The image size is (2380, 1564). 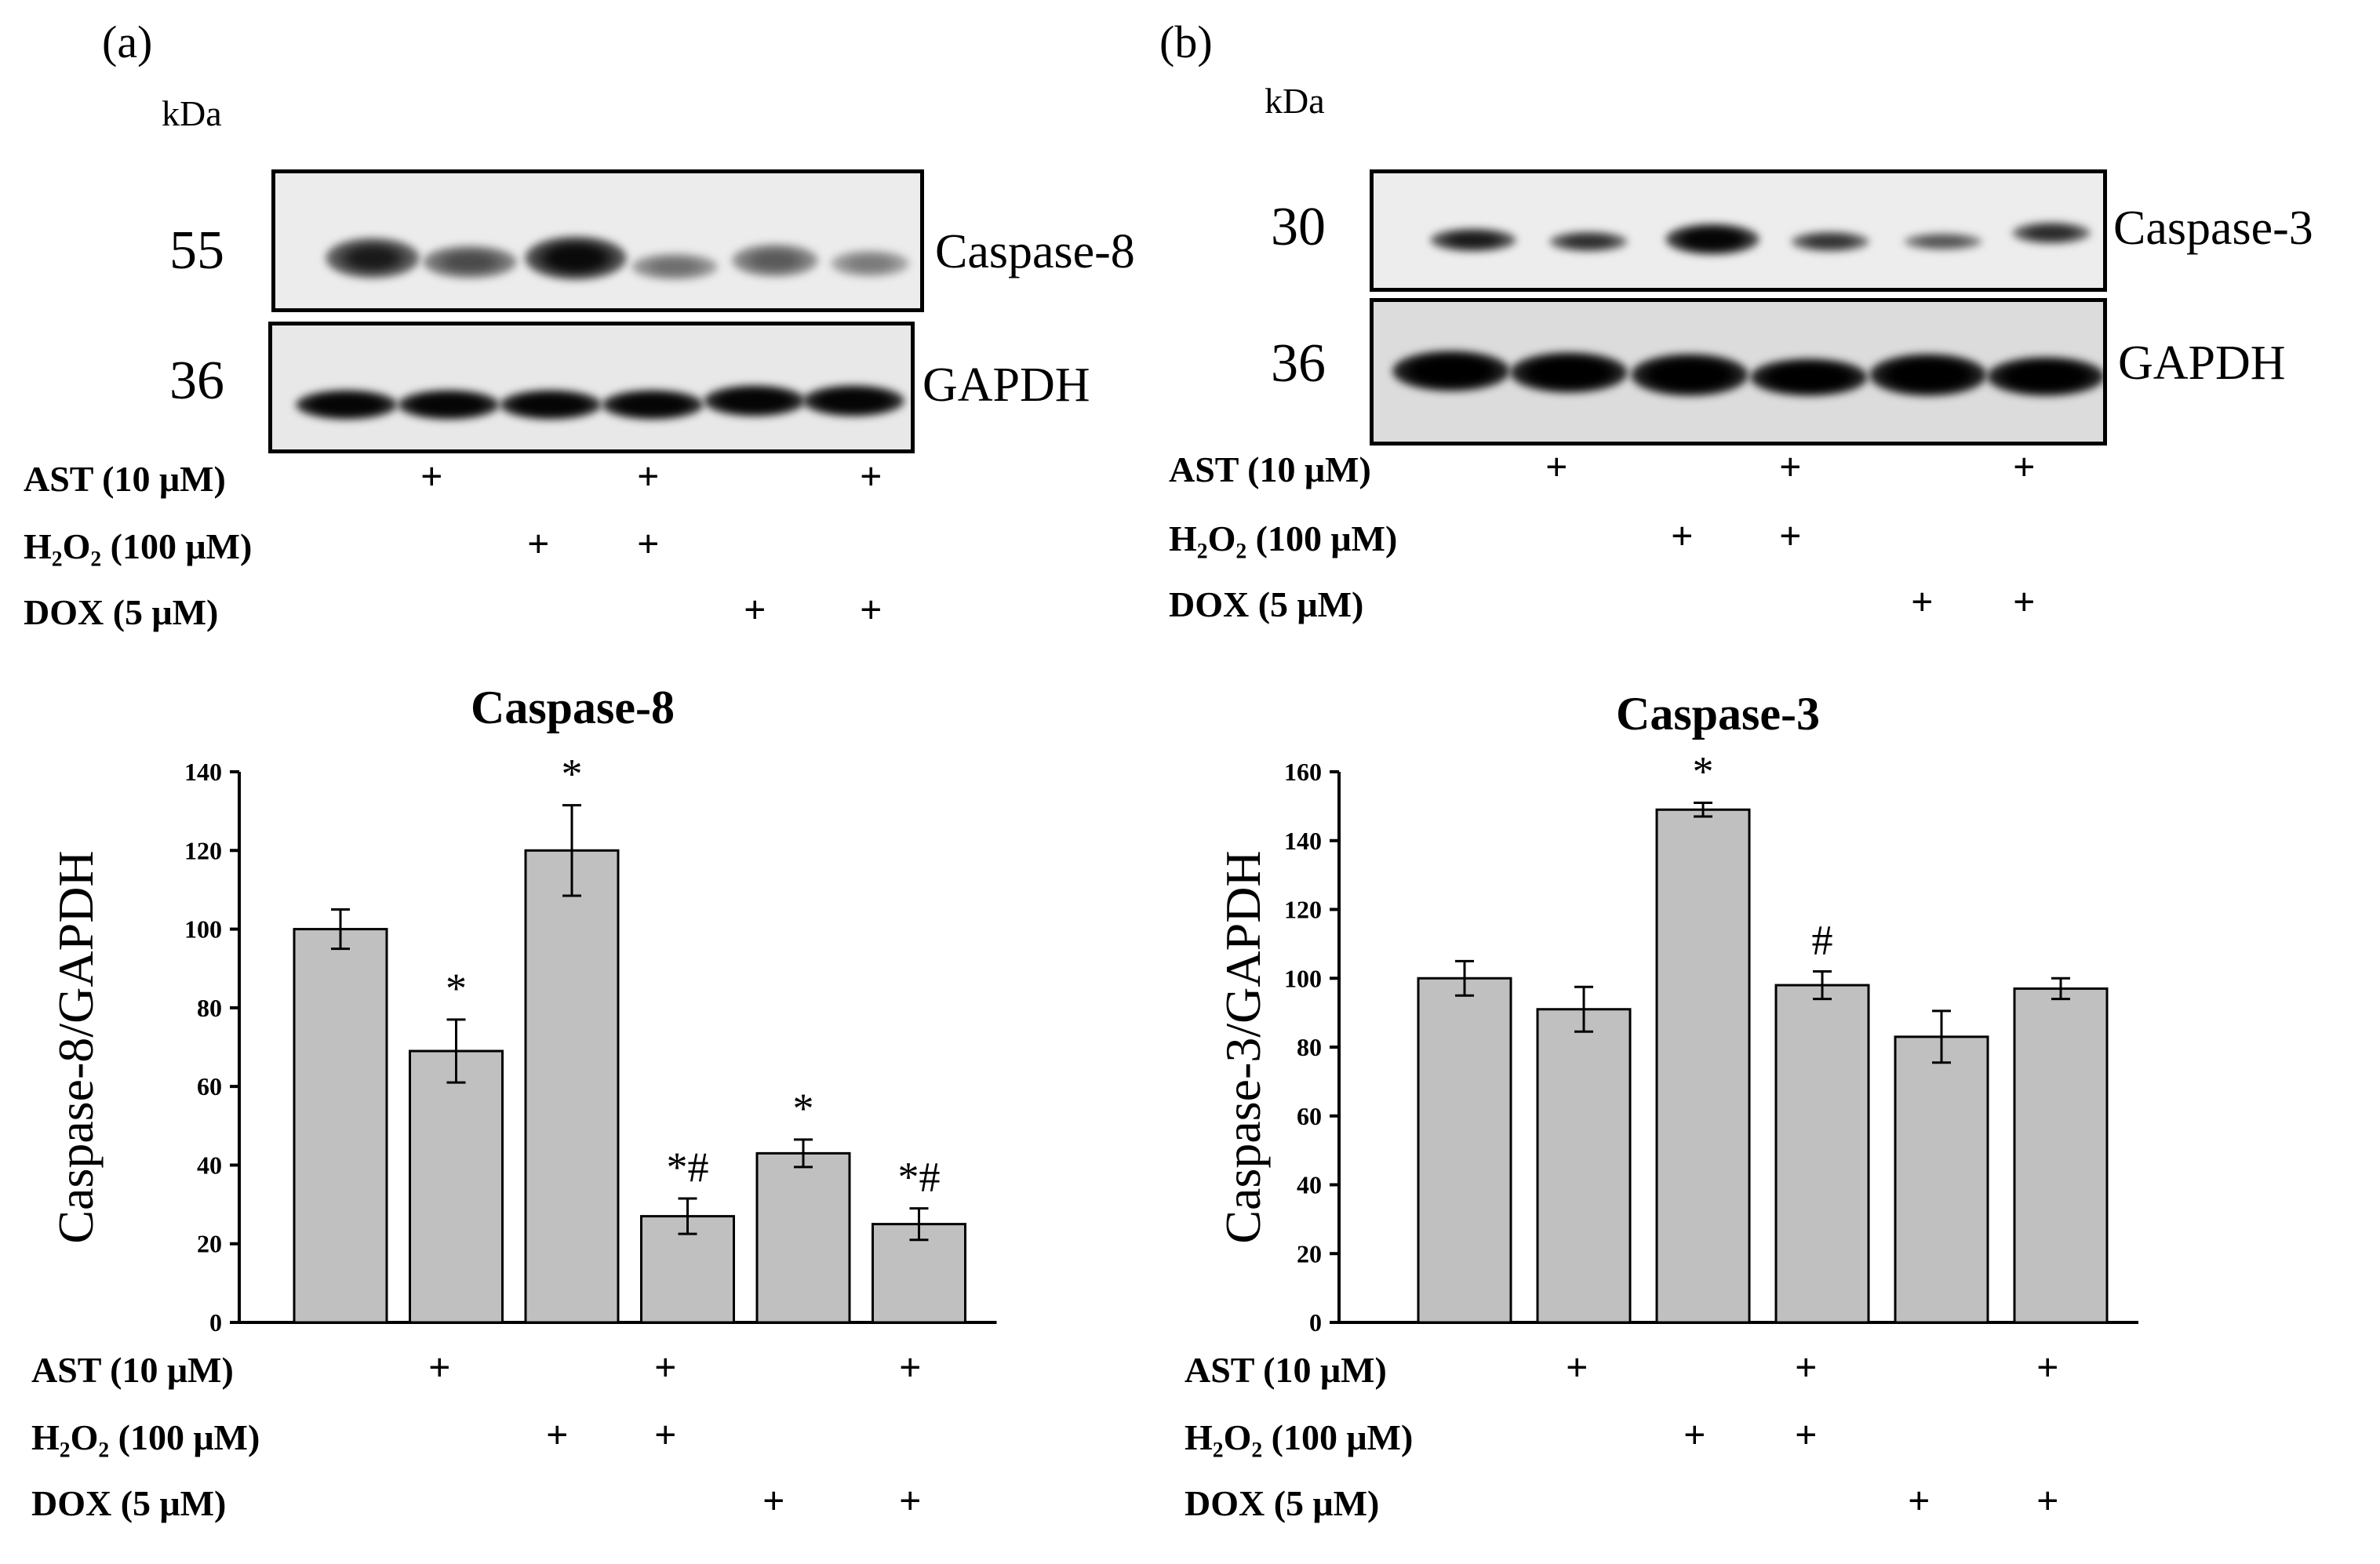 I want to click on gapdh-b-lane4-band, so click(x=1809, y=377).